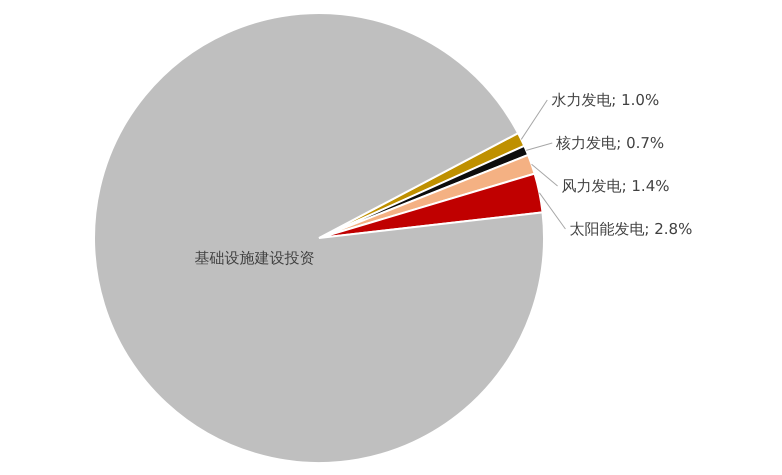 The height and width of the screenshot is (475, 782). Describe the element at coordinates (254, 257) in the screenshot. I see `slice-label: 基础设施建设投资` at that location.